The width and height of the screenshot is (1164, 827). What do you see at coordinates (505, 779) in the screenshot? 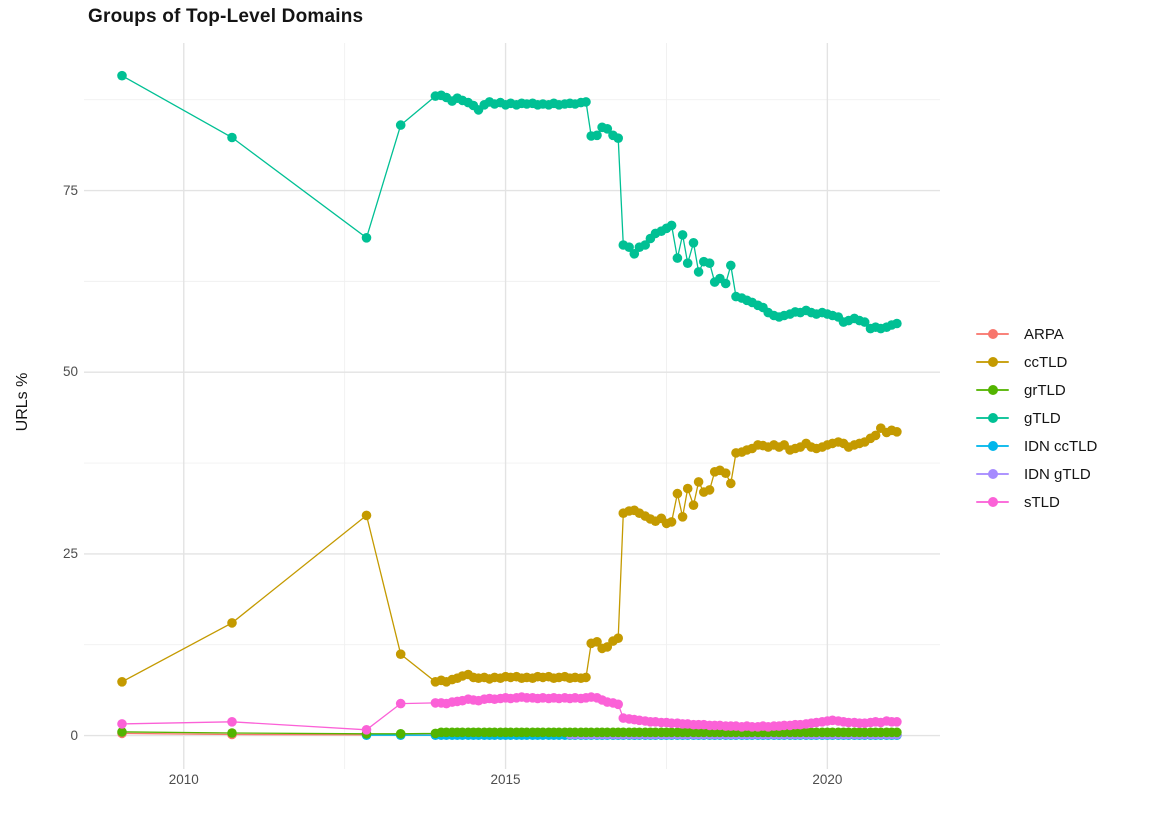
I see `x-axis-tick-label: 2015` at bounding box center [505, 779].